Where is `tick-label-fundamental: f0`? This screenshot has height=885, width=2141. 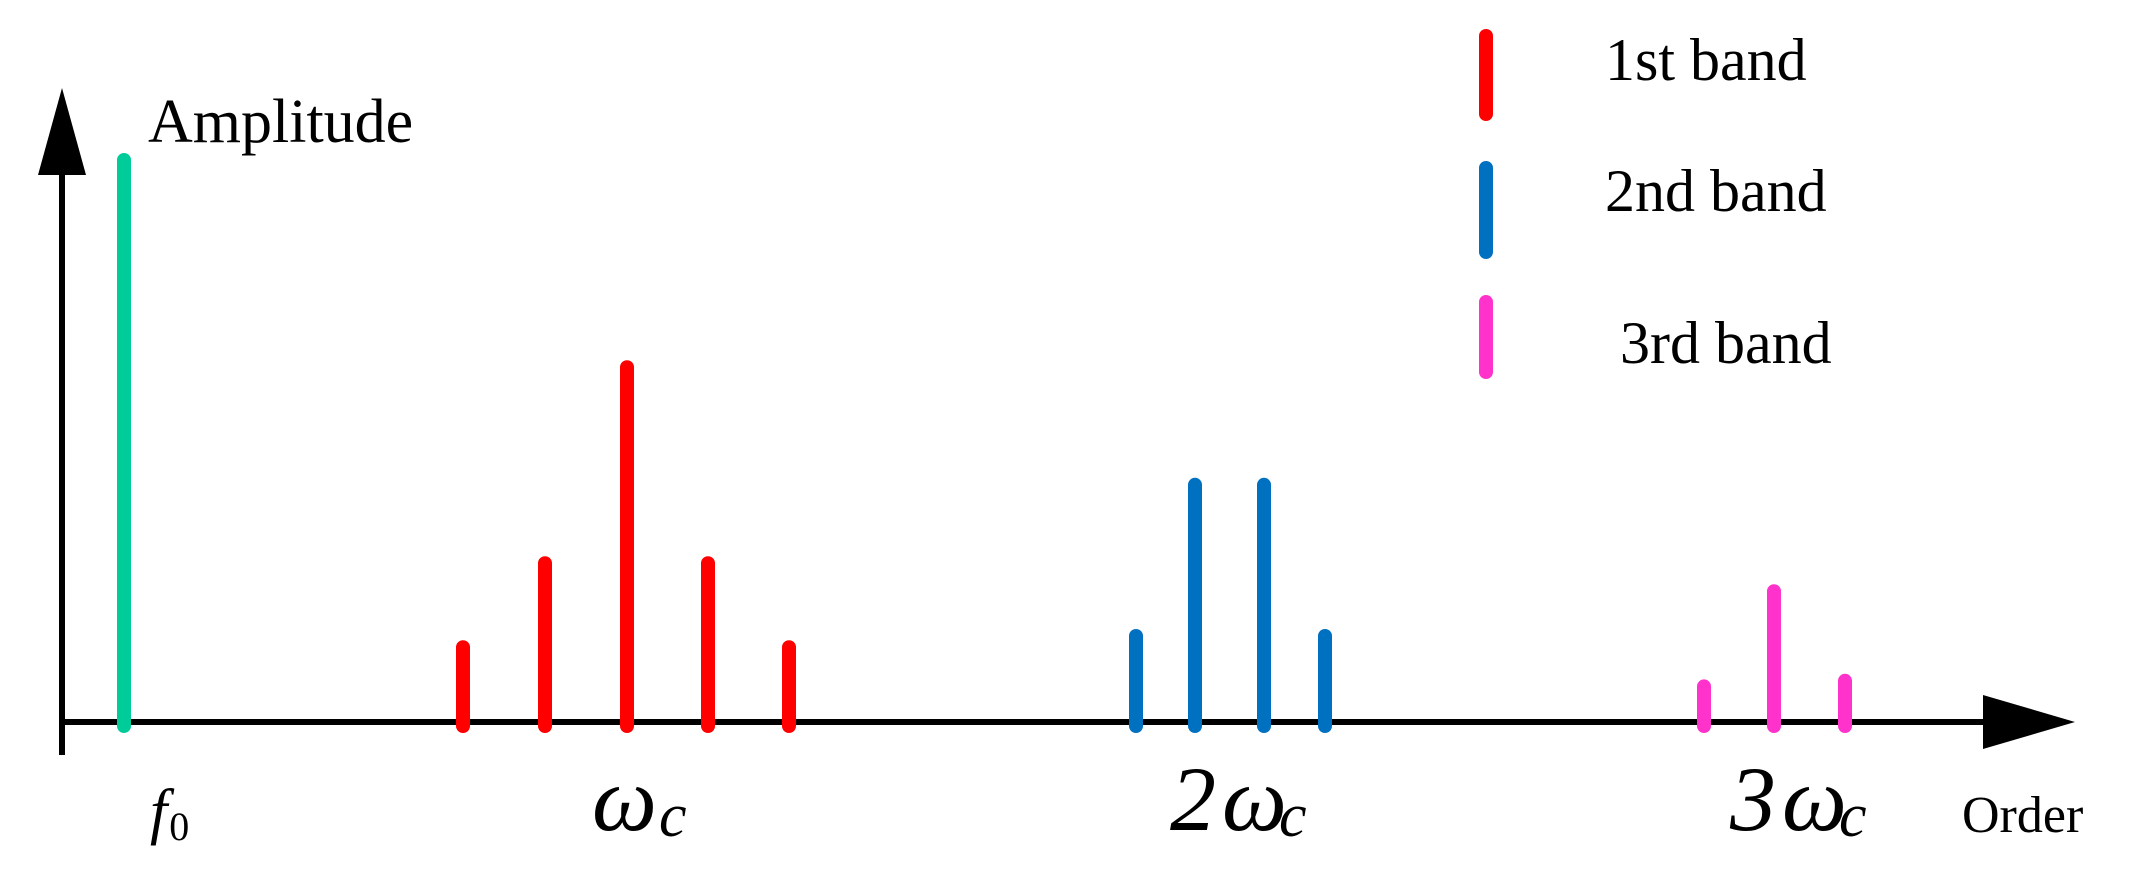
tick-label-fundamental: f0 is located at coordinates (169, 813).